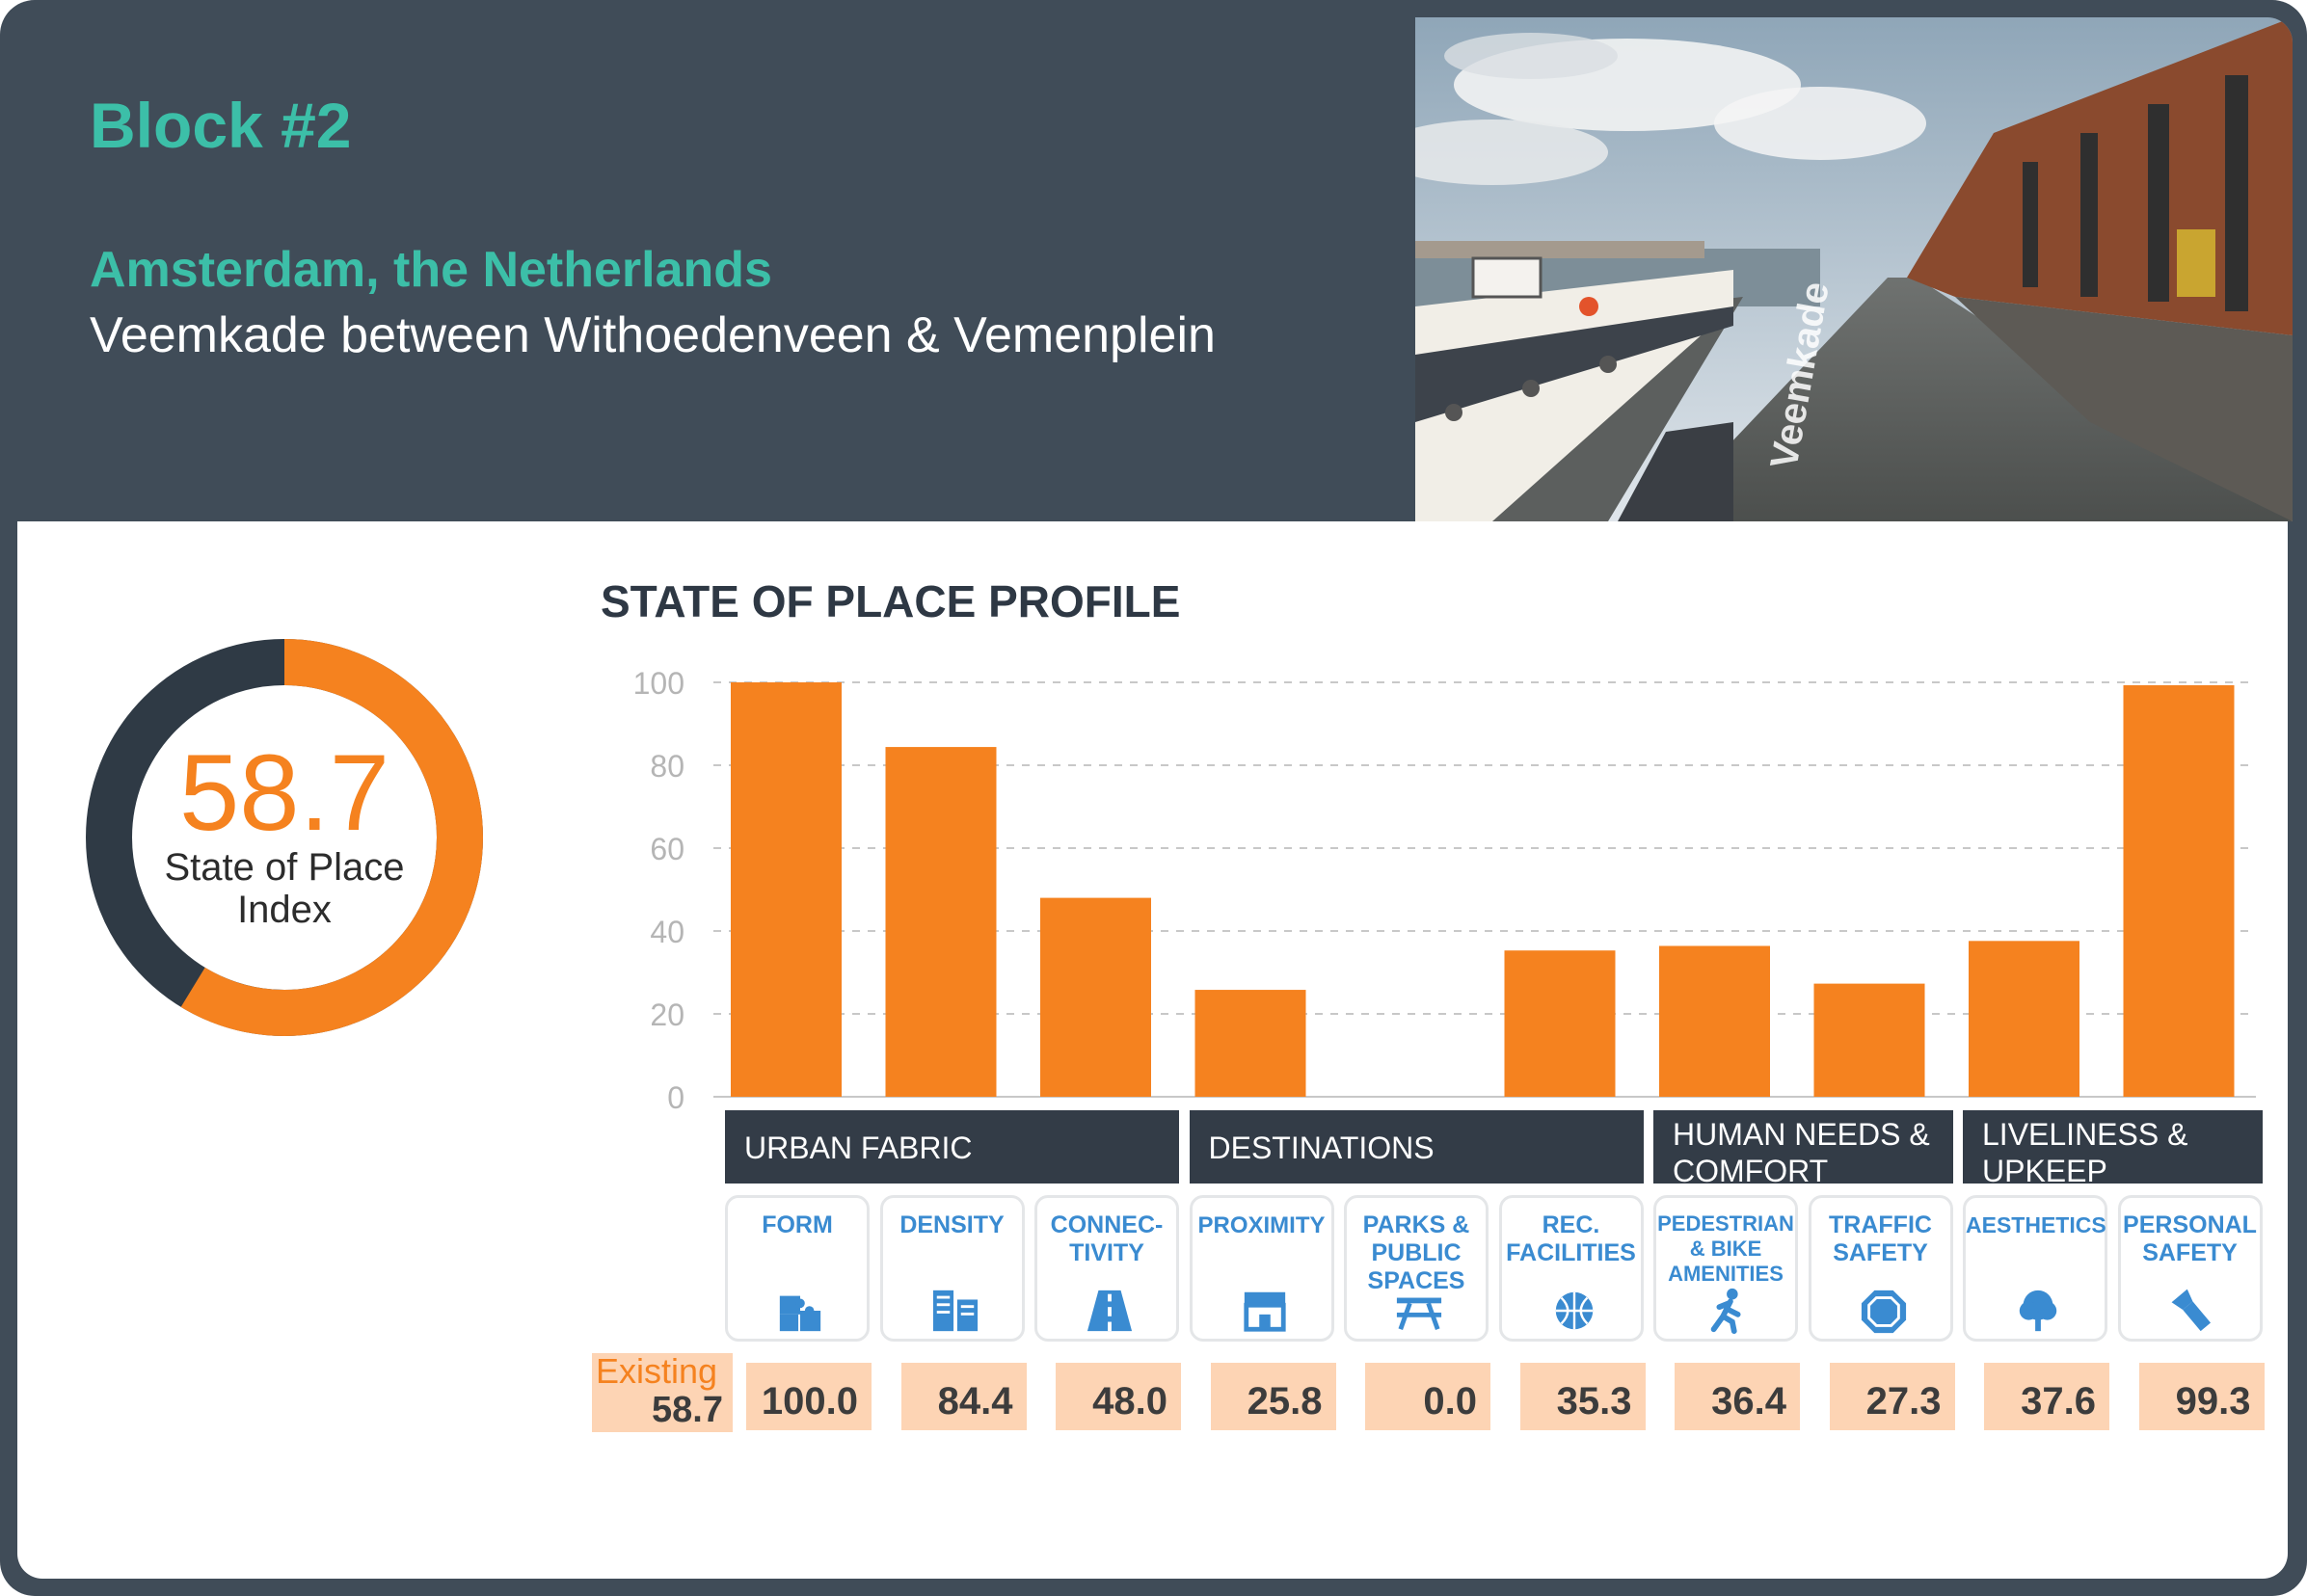 The height and width of the screenshot is (1596, 2307). I want to click on pedestrian-icon, so click(1729, 1311).